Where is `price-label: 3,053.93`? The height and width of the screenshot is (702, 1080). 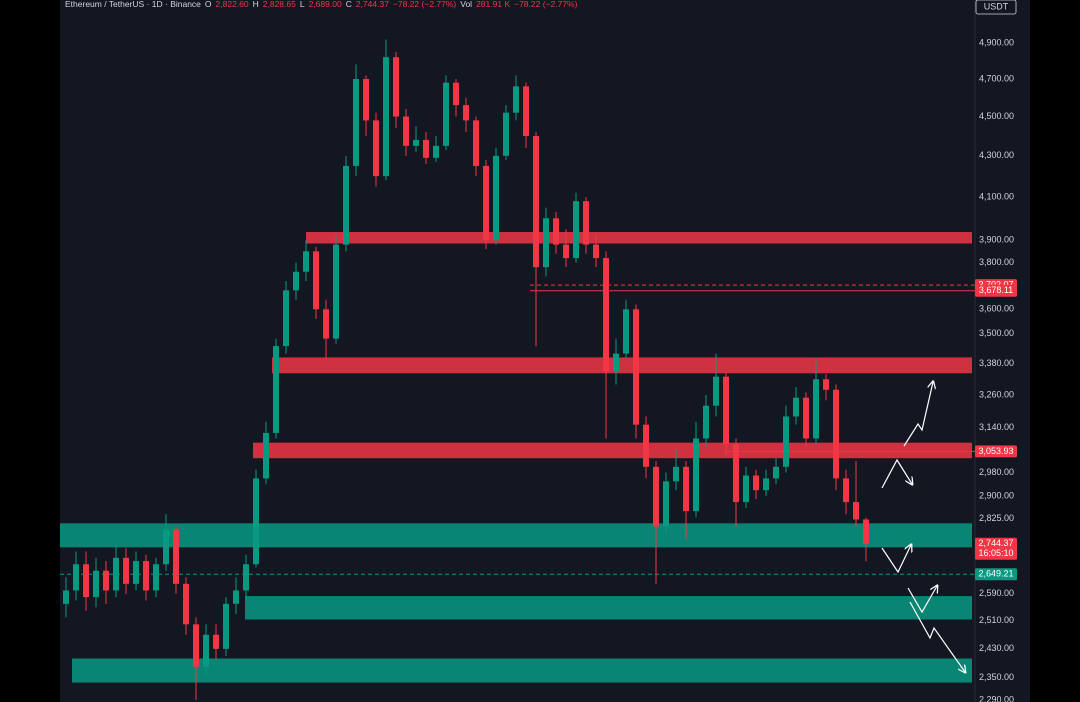 price-label: 3,053.93 is located at coordinates (995, 451).